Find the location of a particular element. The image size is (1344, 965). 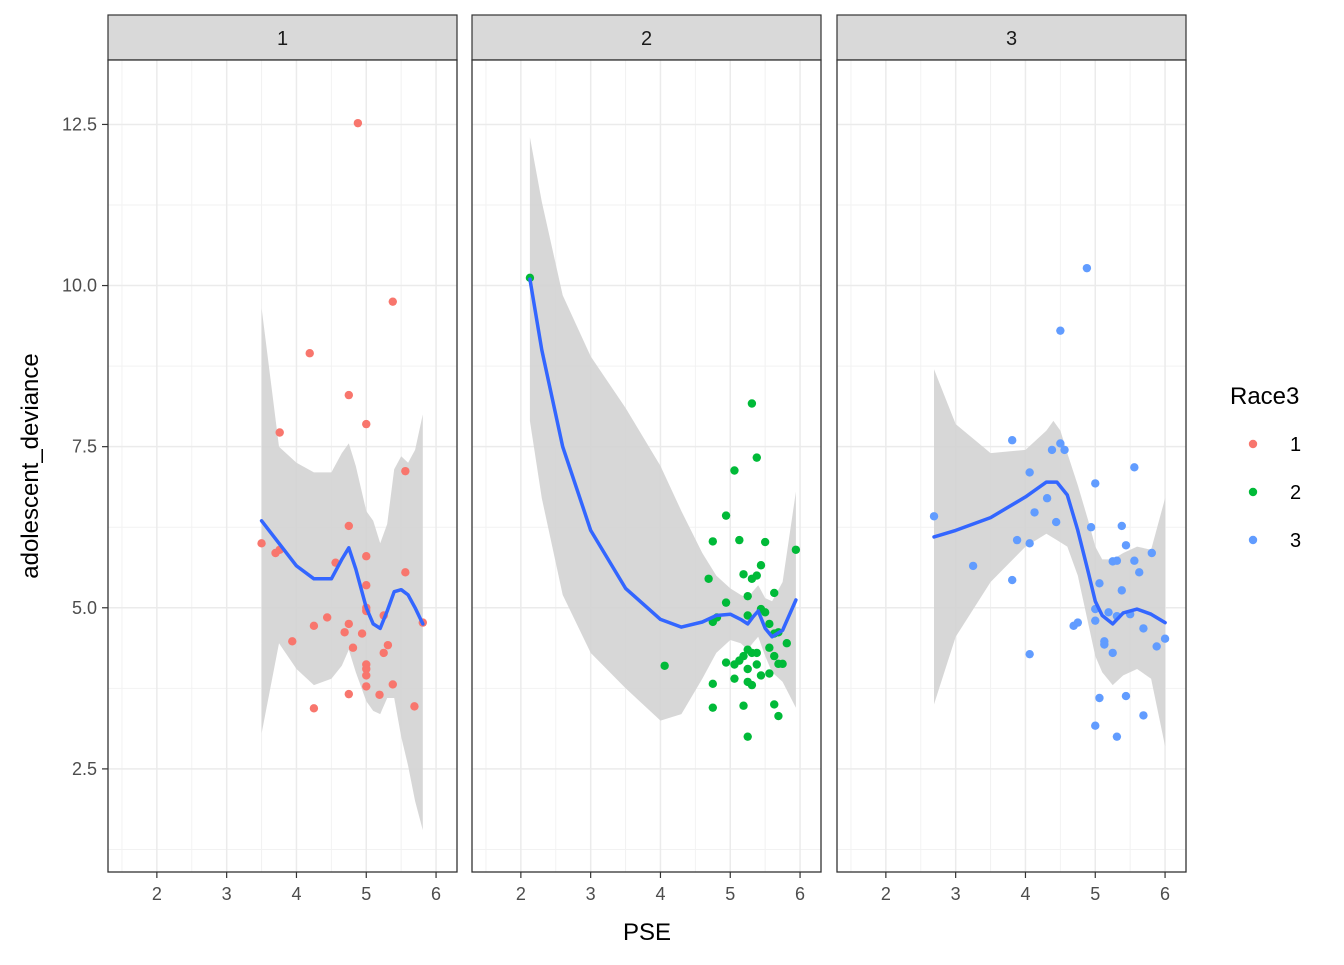

data-points is located at coordinates (342, 415).